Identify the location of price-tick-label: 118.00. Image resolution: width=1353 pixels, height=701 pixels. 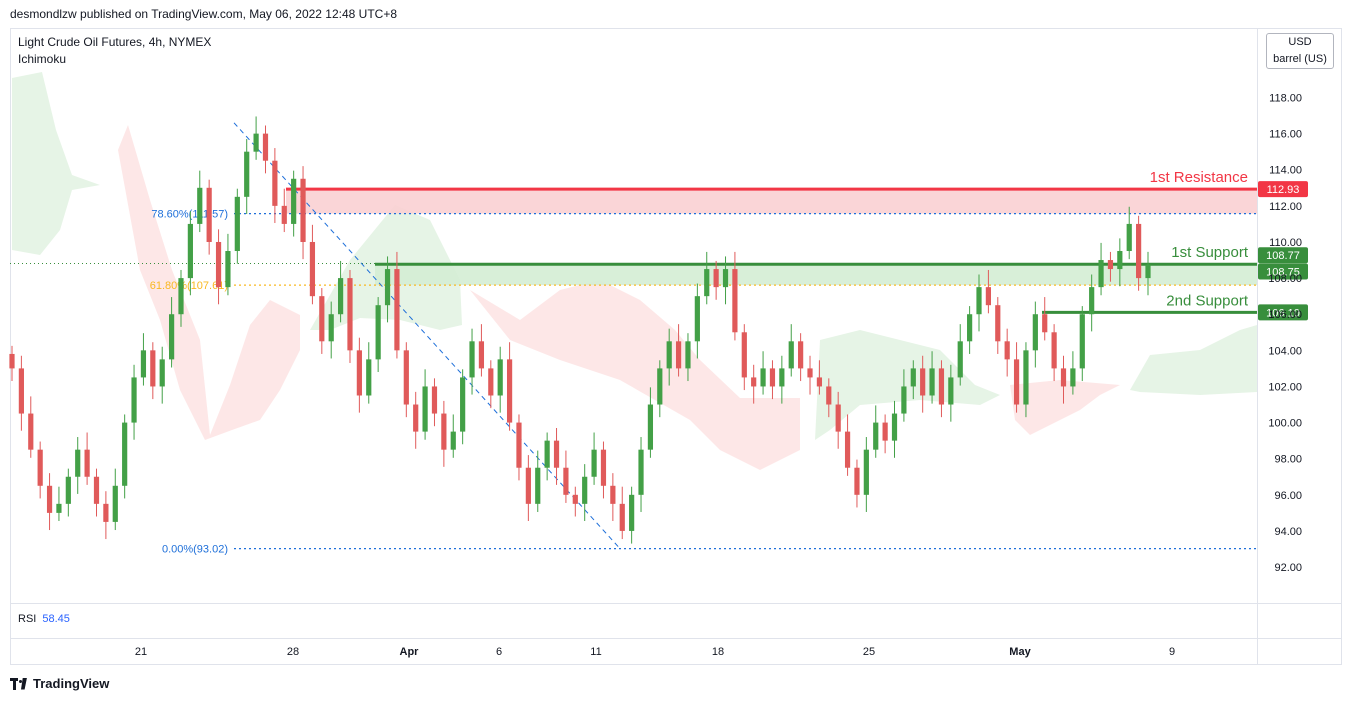
(1285, 99).